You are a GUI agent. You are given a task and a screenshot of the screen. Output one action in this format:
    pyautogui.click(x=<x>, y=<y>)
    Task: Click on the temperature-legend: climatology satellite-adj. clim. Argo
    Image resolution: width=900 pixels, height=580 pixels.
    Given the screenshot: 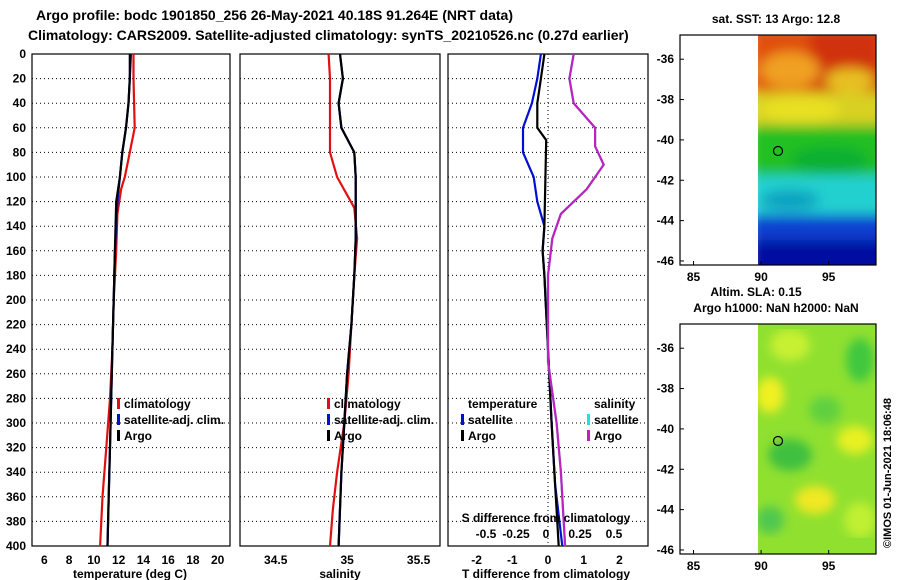 What is the action you would take?
    pyautogui.click(x=170, y=420)
    